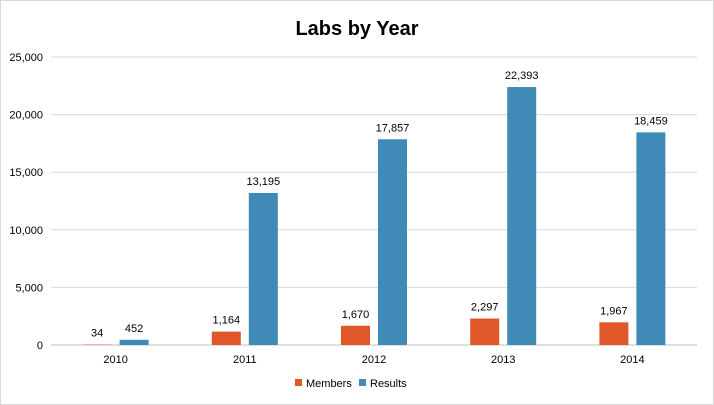 The height and width of the screenshot is (405, 714). Describe the element at coordinates (115, 360) in the screenshot. I see `x-tick-label: 2010` at that location.